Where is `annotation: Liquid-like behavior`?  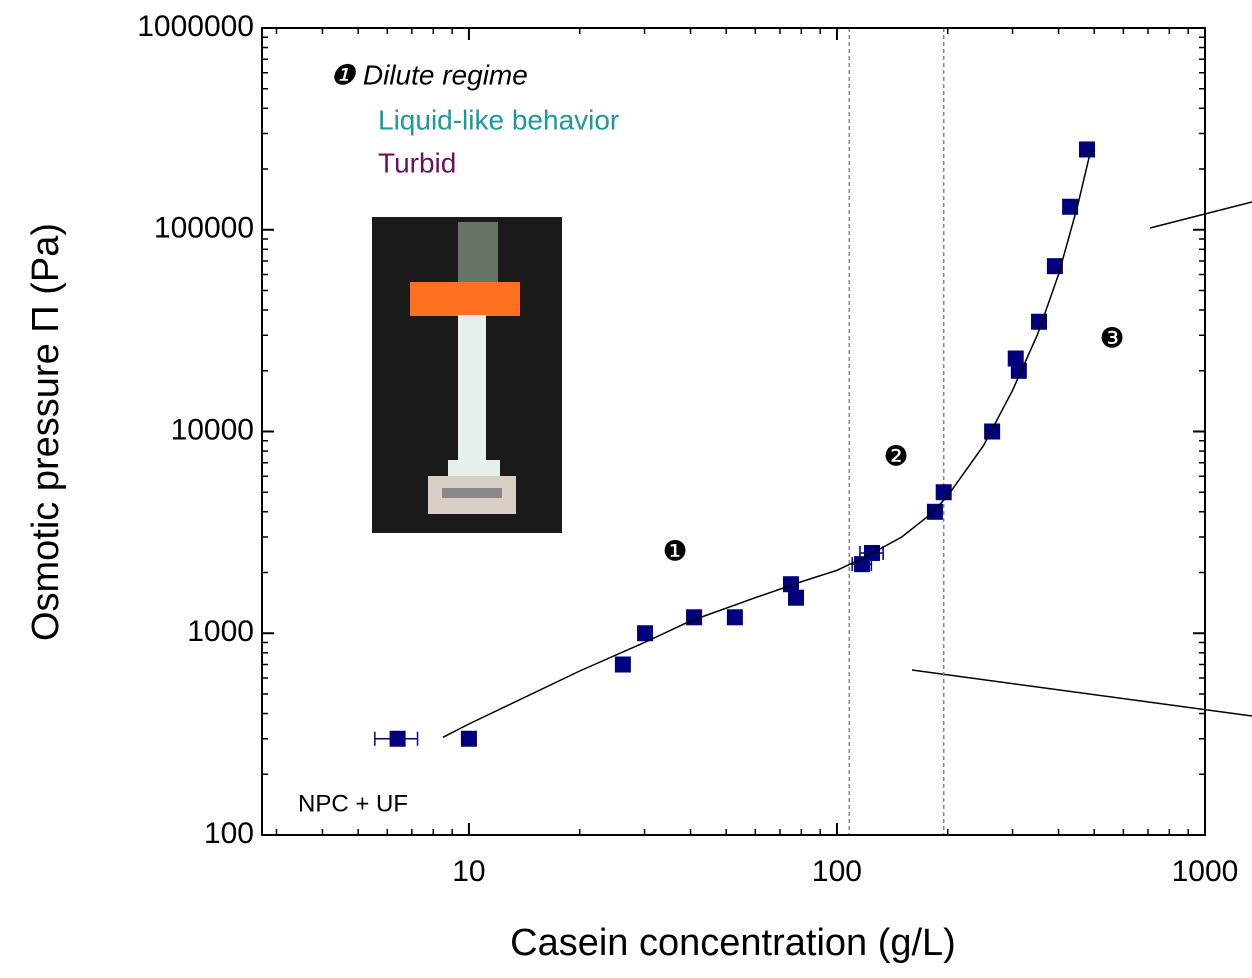 annotation: Liquid-like behavior is located at coordinates (498, 119).